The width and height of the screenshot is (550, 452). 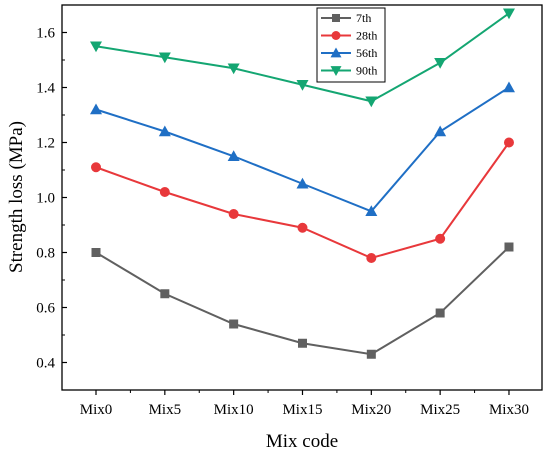 I want to click on x-tick-label: Mix5, so click(x=165, y=410).